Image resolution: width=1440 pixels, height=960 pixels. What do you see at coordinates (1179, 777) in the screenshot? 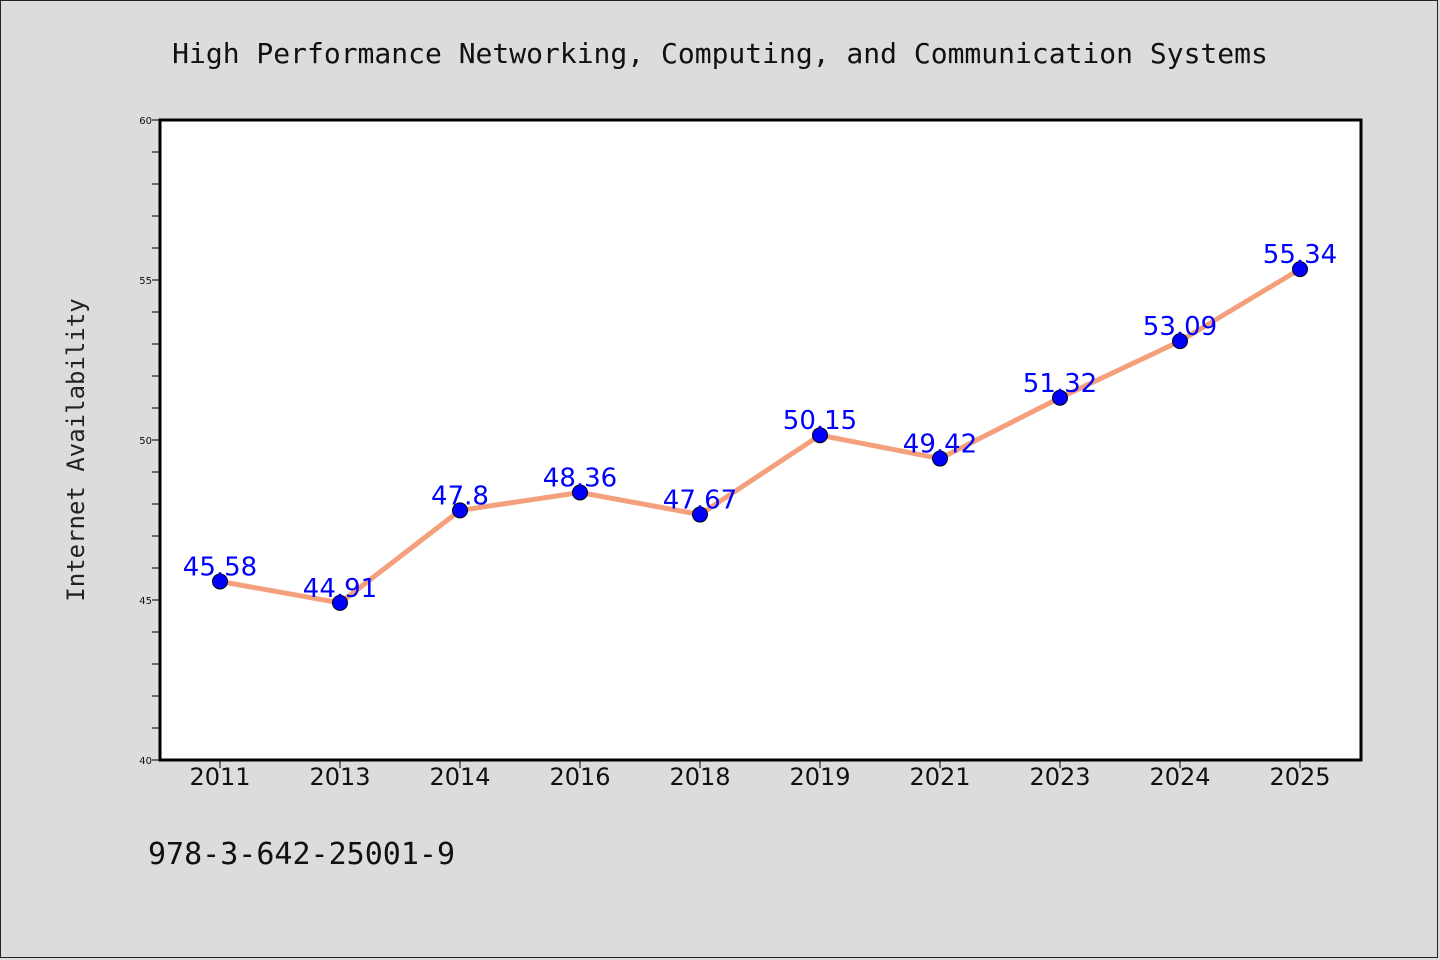
I see `x-tick-label: 2024` at bounding box center [1179, 777].